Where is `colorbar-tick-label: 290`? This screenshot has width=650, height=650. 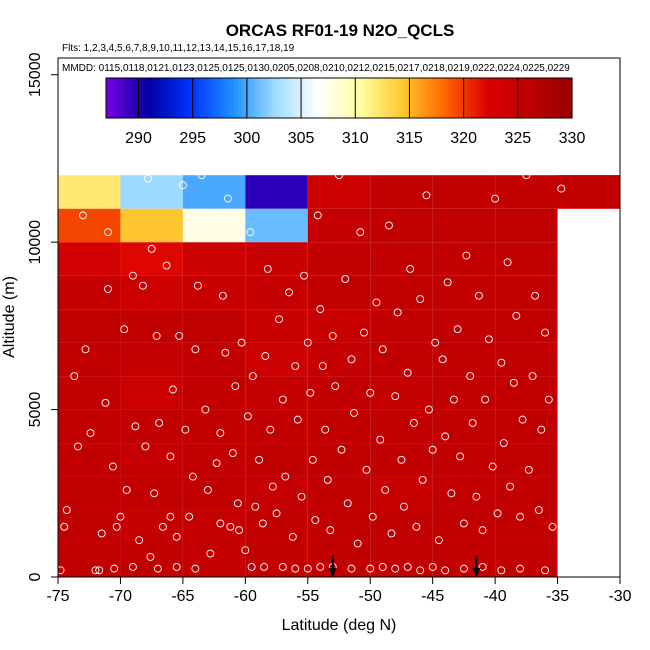
colorbar-tick-label: 290 is located at coordinates (138, 138).